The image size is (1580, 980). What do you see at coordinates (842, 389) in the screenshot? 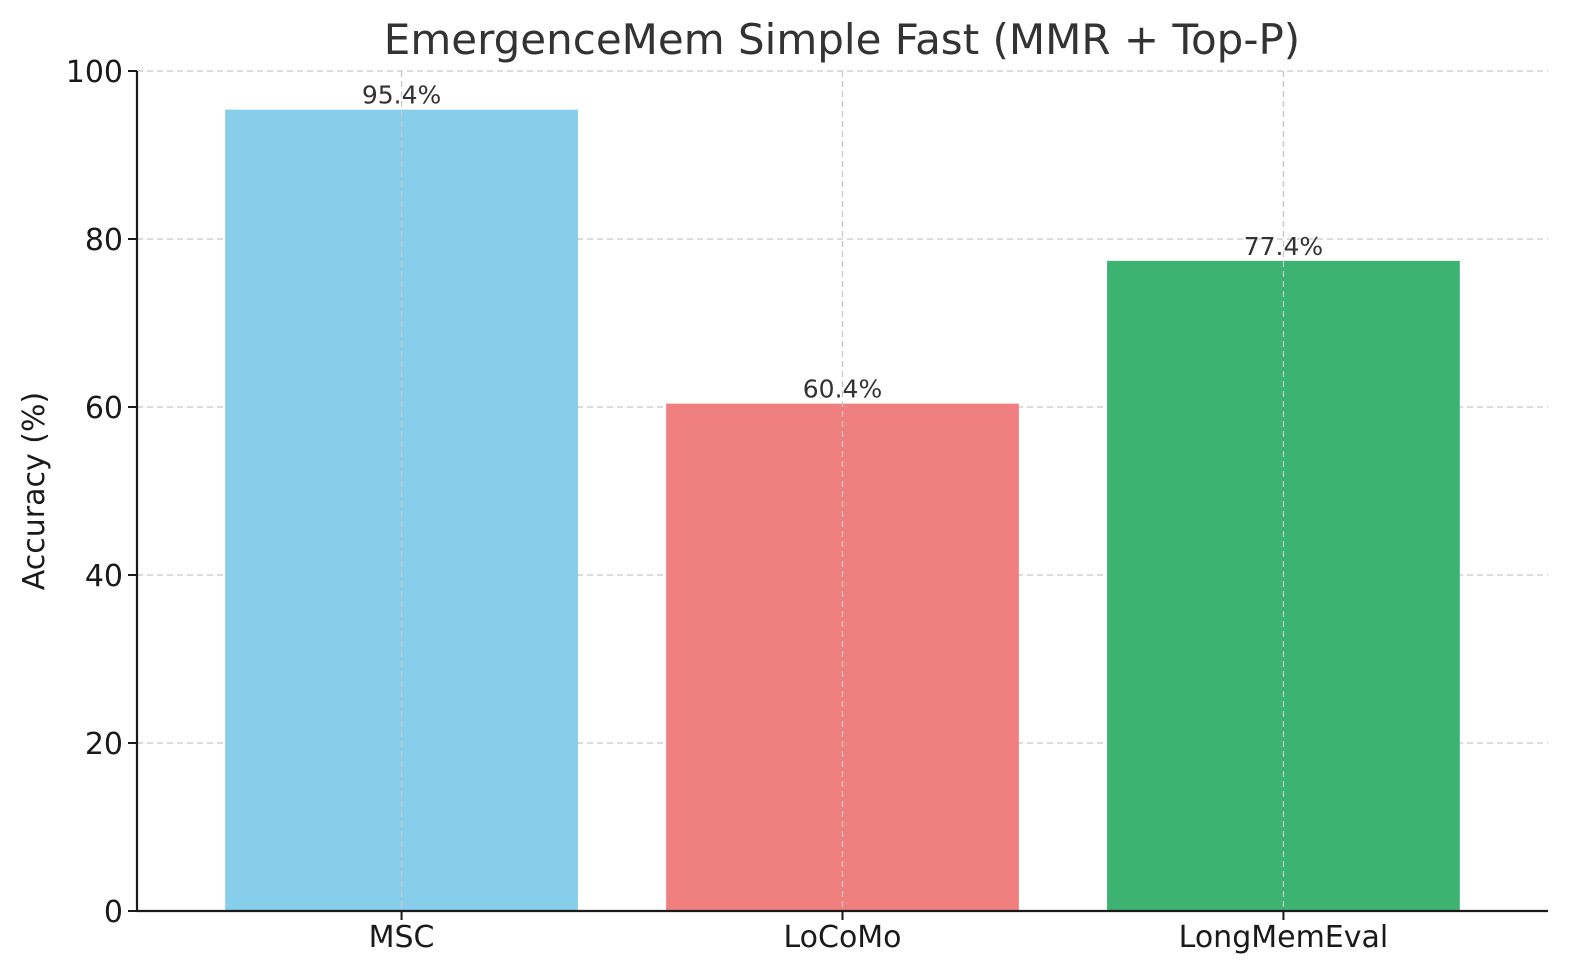
I see `data-label: 60.4%` at bounding box center [842, 389].